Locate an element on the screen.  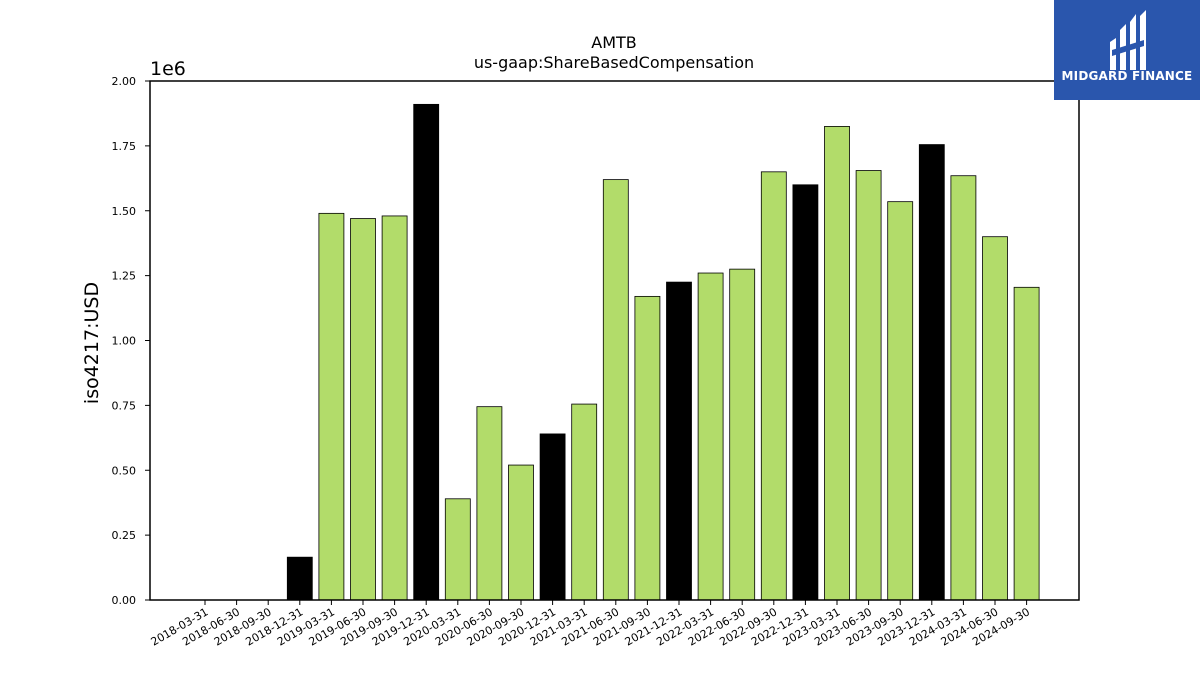
brand-logo: MIDGARD FINANCE is located at coordinates (1127, 50).